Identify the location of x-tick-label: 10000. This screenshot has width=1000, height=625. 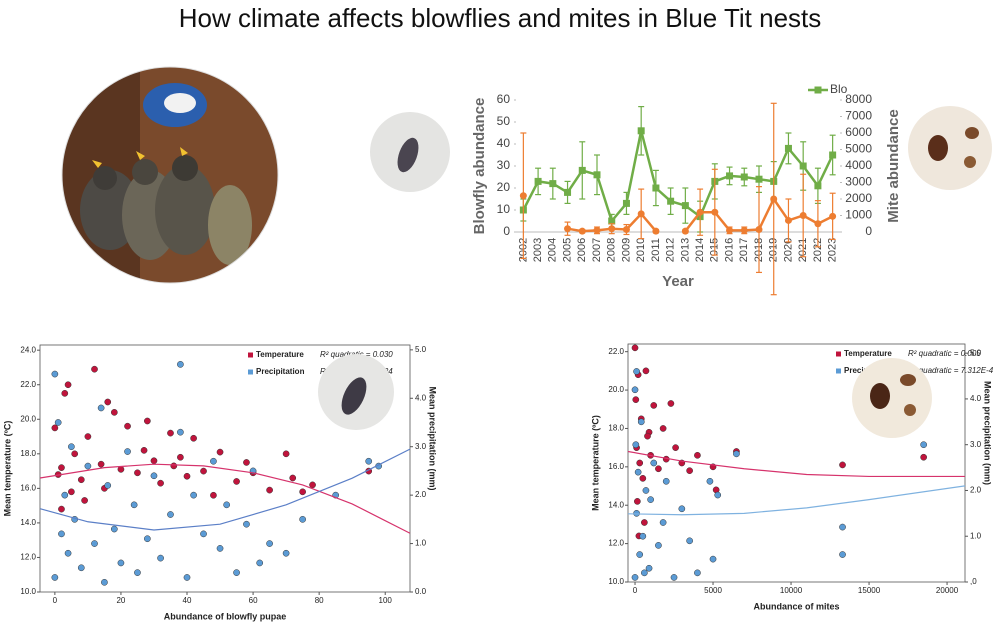
(791, 590).